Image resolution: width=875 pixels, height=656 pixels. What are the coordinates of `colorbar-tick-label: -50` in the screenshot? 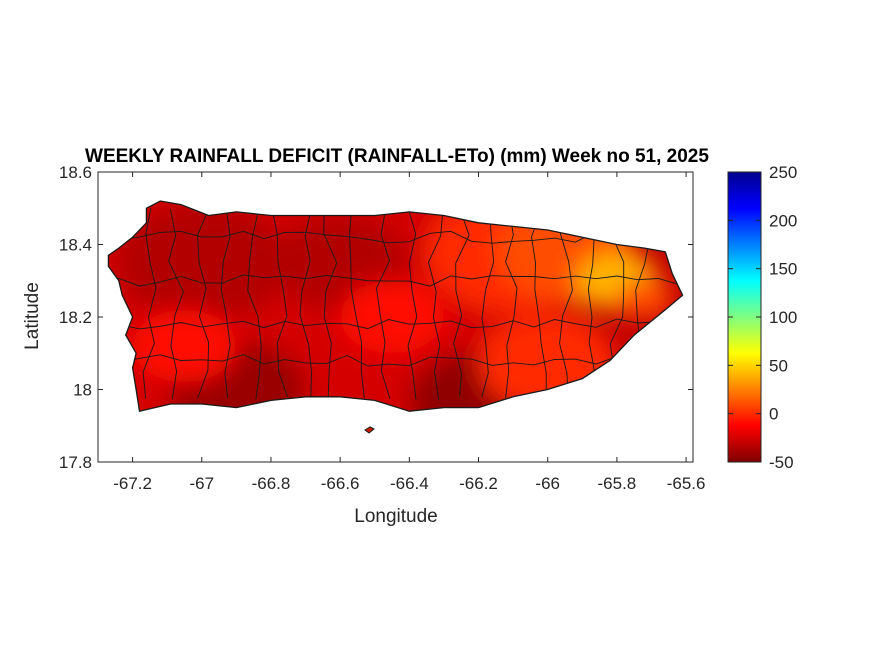 It's located at (781, 462).